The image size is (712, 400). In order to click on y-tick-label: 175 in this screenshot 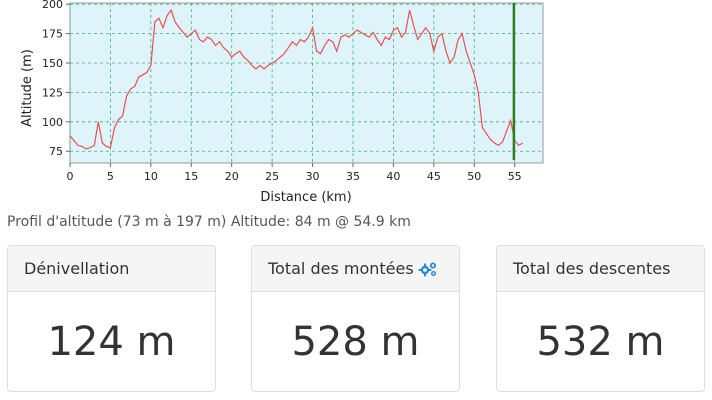, I will do `click(52, 34)`.